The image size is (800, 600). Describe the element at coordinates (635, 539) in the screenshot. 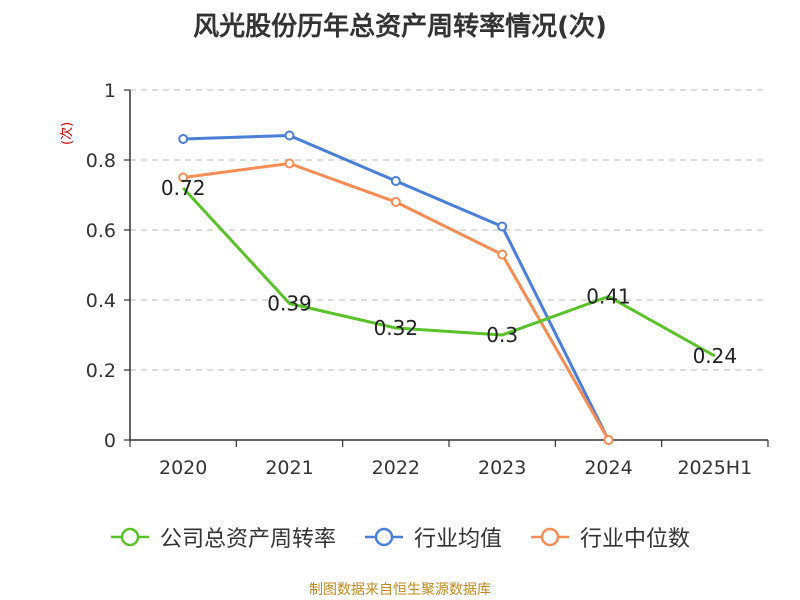

I see `legend-label: 行业中位数` at that location.